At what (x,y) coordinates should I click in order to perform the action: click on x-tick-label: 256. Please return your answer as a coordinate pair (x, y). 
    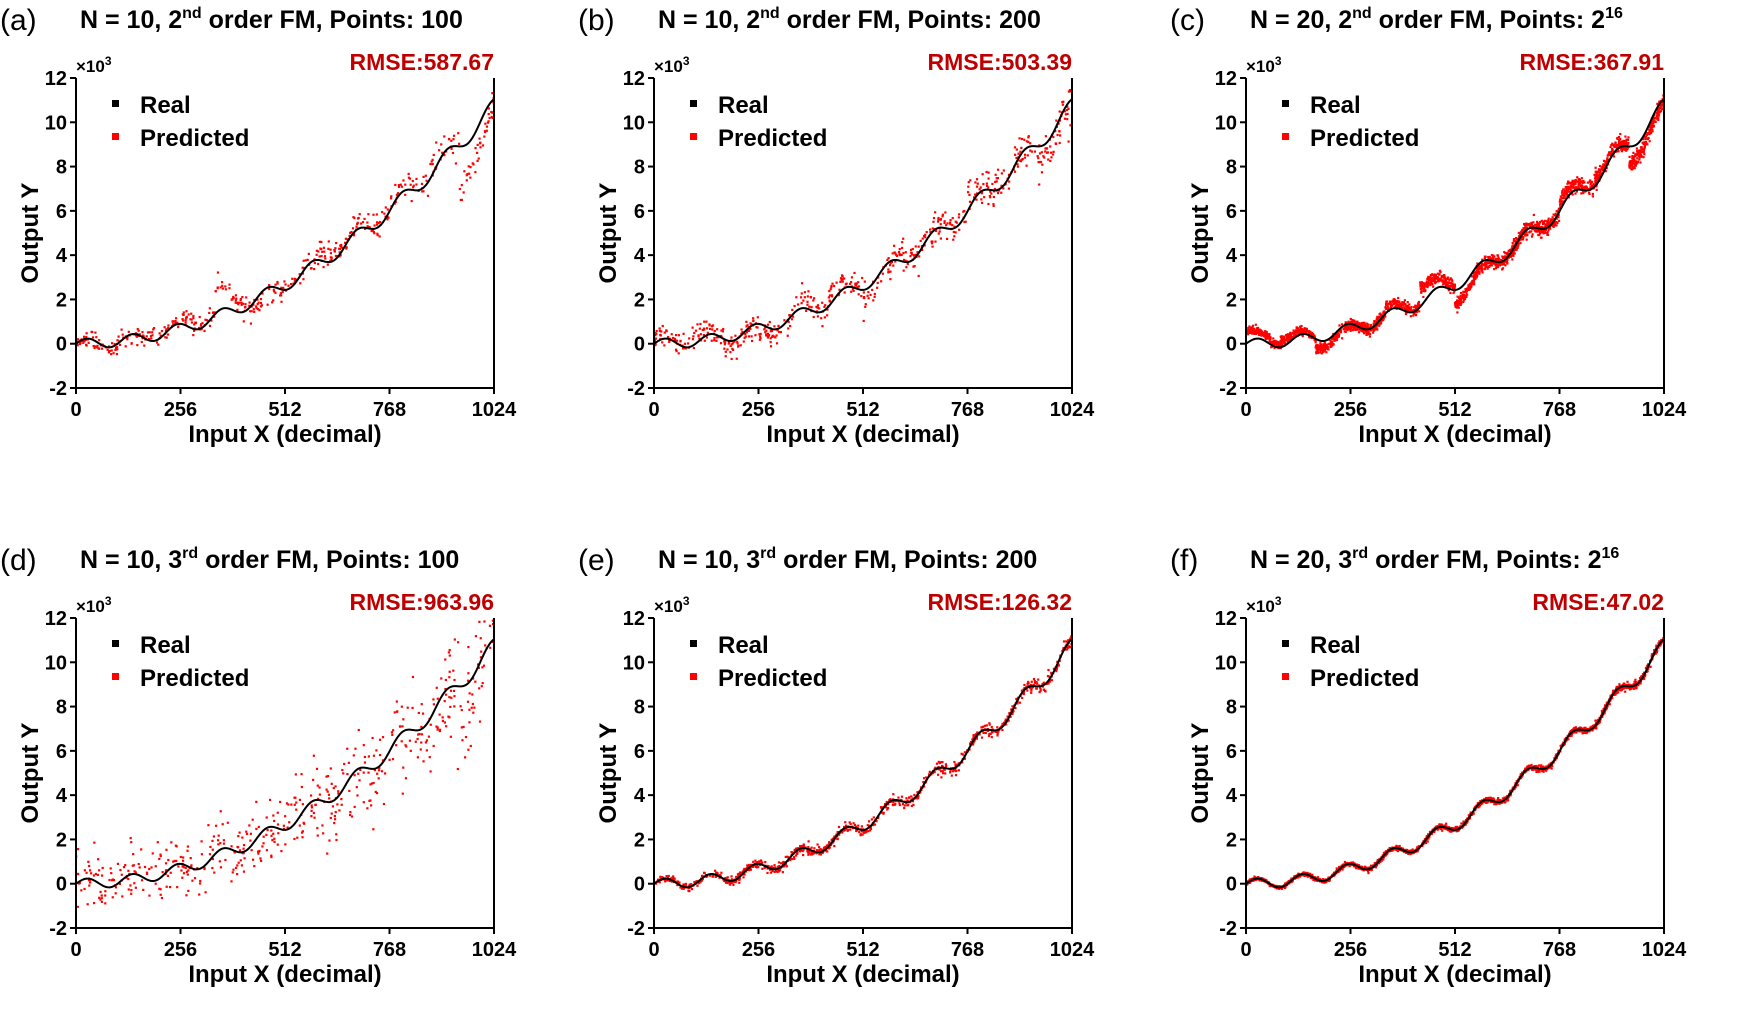
    Looking at the image, I should click on (1350, 410).